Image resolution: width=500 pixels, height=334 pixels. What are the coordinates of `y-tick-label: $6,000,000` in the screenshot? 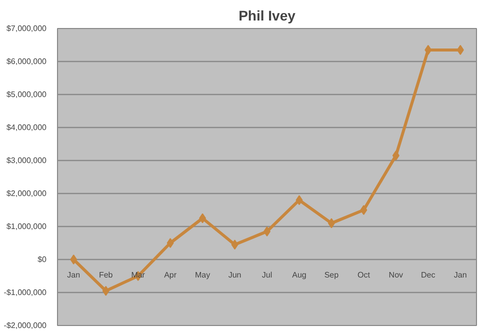 It's located at (27, 61).